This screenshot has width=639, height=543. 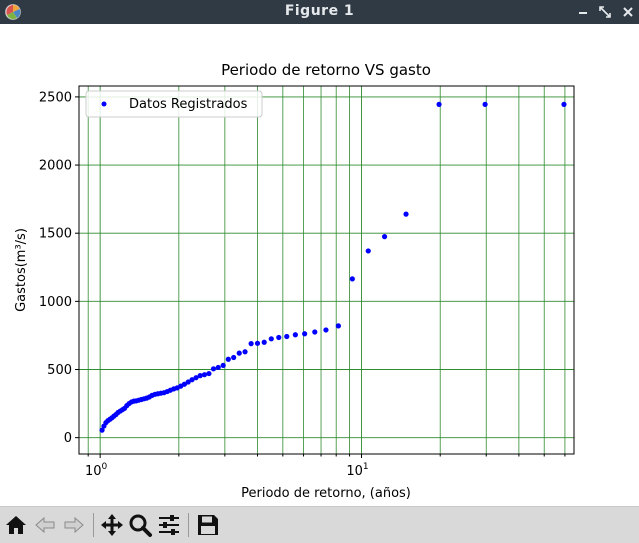 What do you see at coordinates (55, 97) in the screenshot?
I see `y-tick-label: 2500` at bounding box center [55, 97].